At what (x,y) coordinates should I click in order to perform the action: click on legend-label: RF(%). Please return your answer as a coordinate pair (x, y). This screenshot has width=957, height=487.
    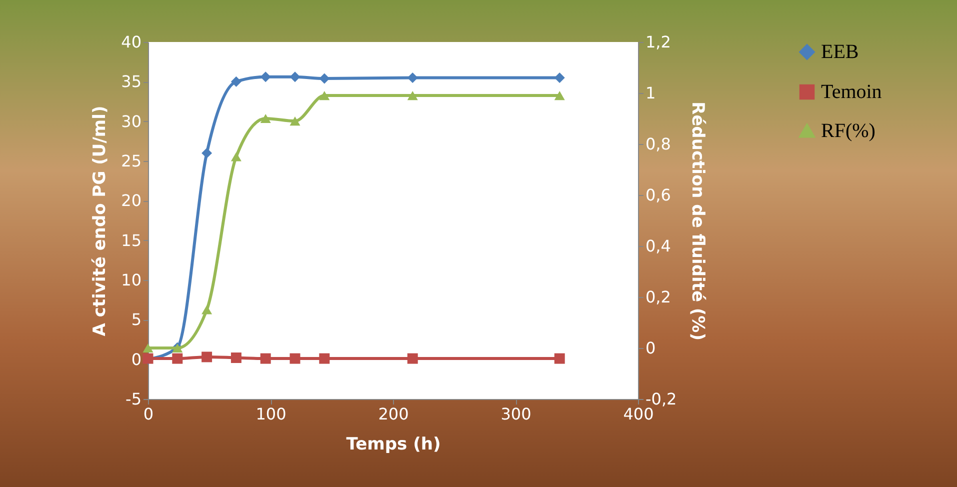
    Looking at the image, I should click on (848, 131).